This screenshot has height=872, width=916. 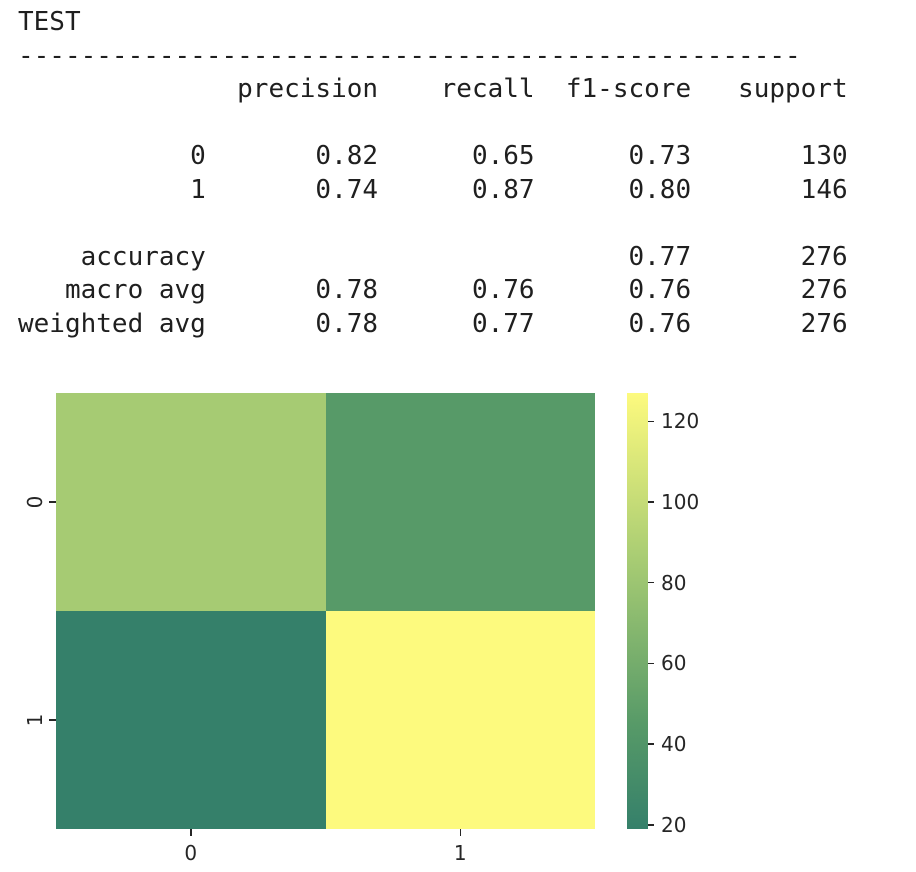 What do you see at coordinates (460, 853) in the screenshot?
I see `x-tick-label: 1` at bounding box center [460, 853].